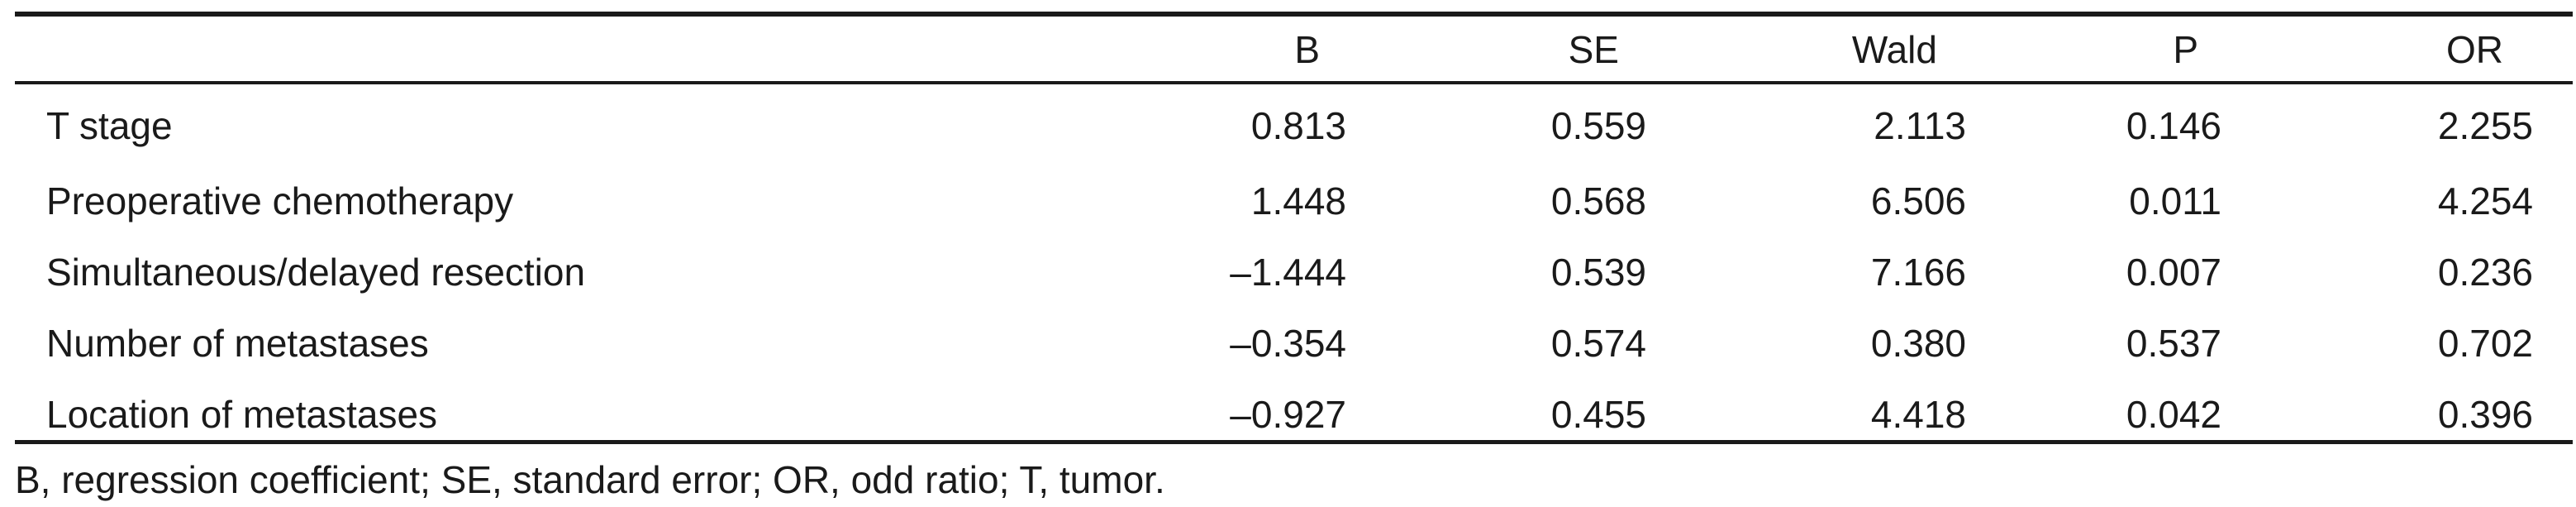 The image size is (2576, 507). What do you see at coordinates (1294, 442) in the screenshot?
I see `table-bottom-rule` at bounding box center [1294, 442].